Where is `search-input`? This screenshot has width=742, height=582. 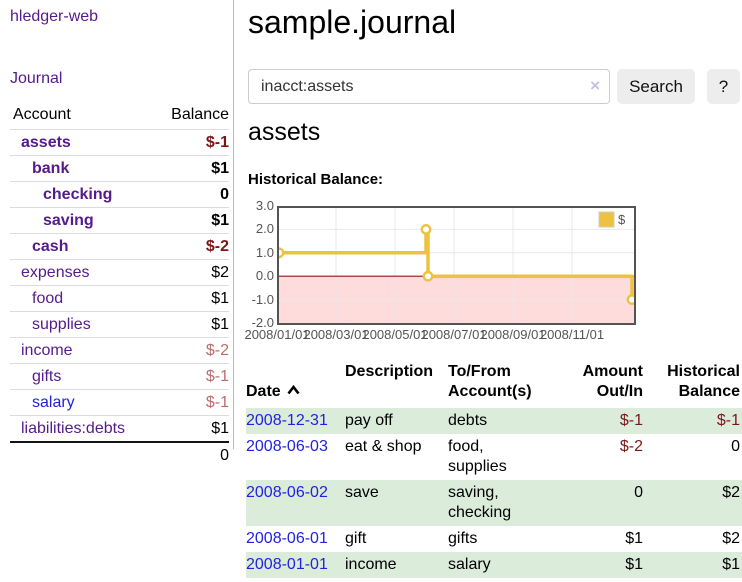
search-input is located at coordinates (429, 86).